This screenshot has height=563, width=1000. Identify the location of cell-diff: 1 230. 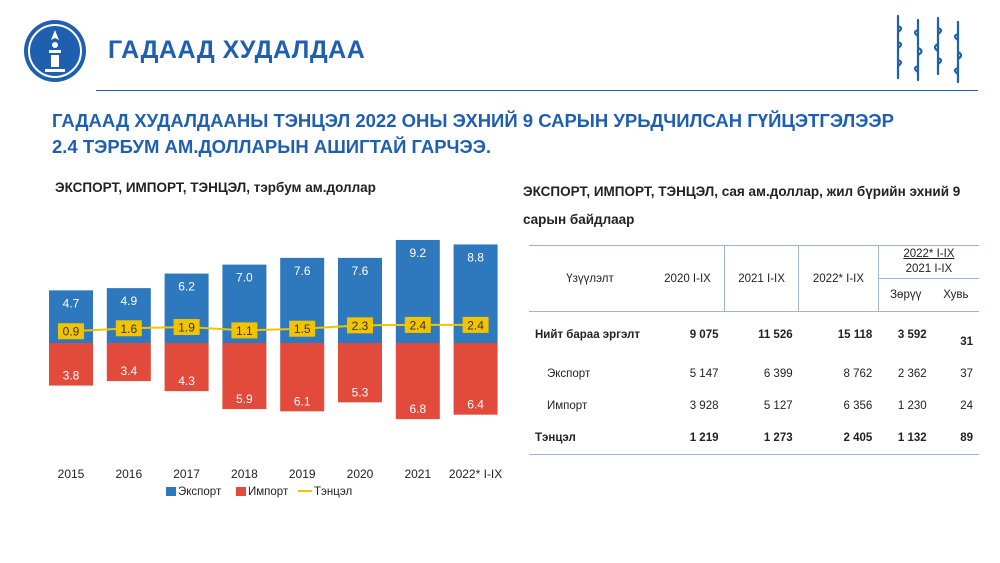
(912, 406).